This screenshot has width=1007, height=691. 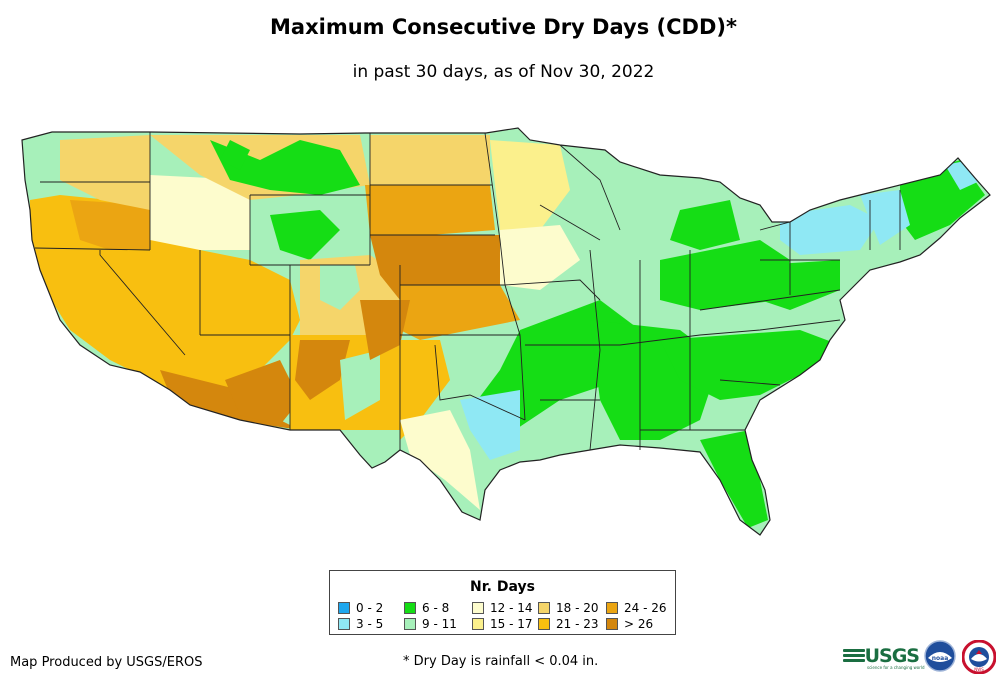 I want to click on legend-label: > 26, so click(x=639, y=624).